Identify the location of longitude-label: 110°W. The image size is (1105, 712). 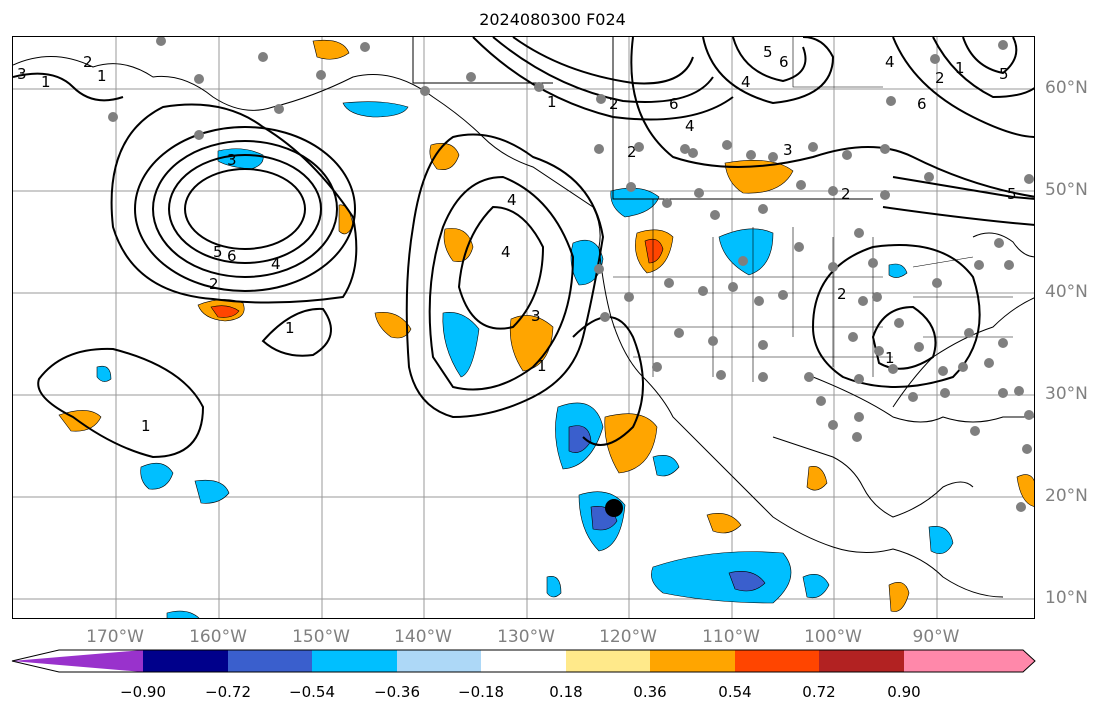
(731, 637).